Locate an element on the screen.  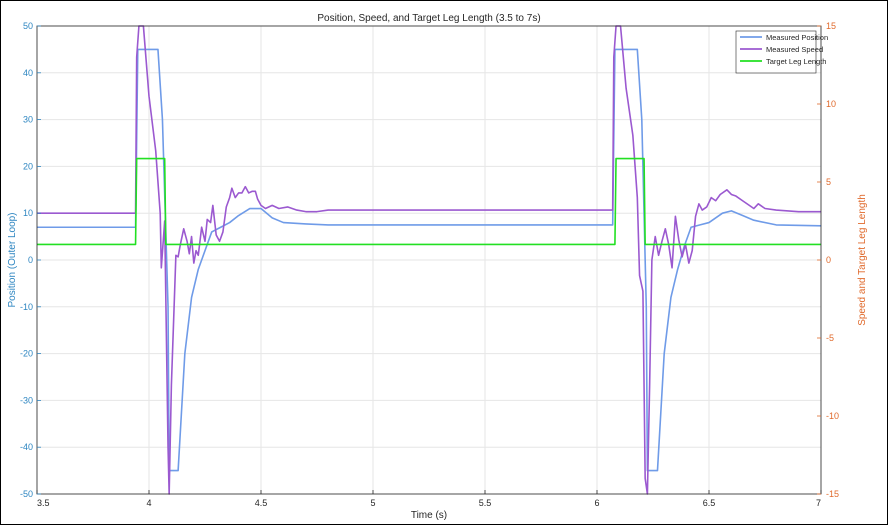
right-tick-label: 0 is located at coordinates (828, 260).